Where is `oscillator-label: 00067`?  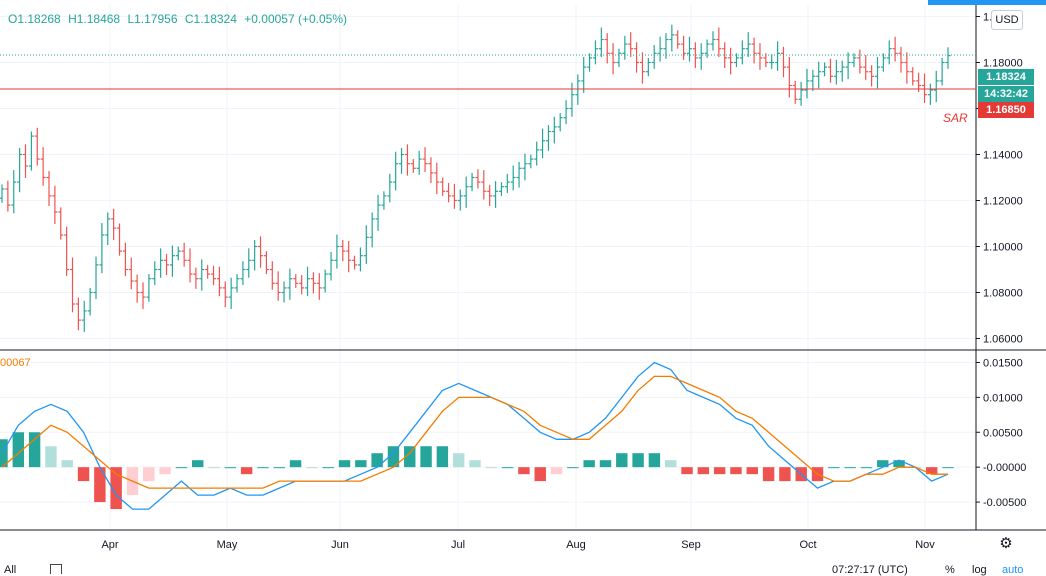 oscillator-label: 00067 is located at coordinates (15, 363).